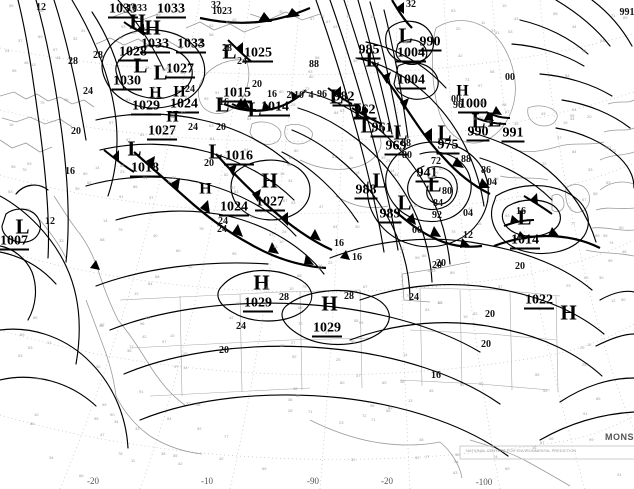 This screenshot has width=634, height=489. I want to click on cold-front-990b, so click(491, 118).